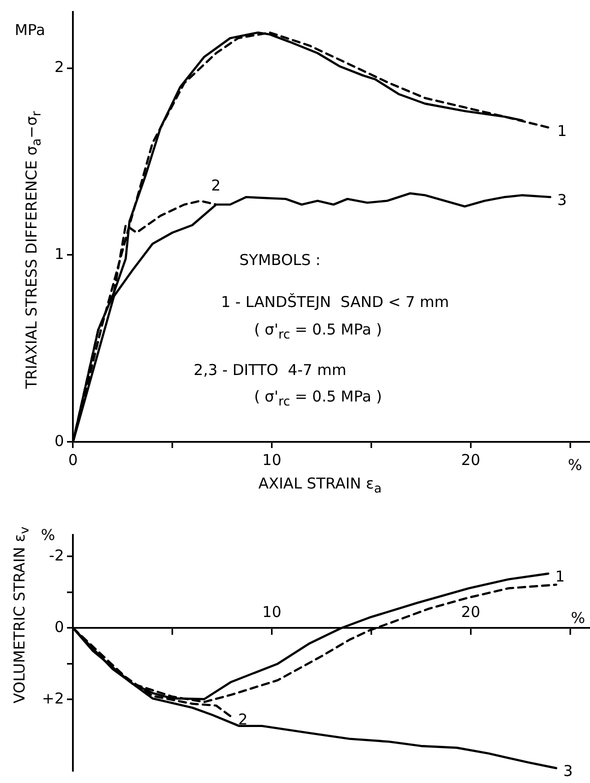  Describe the element at coordinates (335, 302) in the screenshot. I see `annotation: 1 - LANDŠTEJN SAND < 7 mm` at that location.